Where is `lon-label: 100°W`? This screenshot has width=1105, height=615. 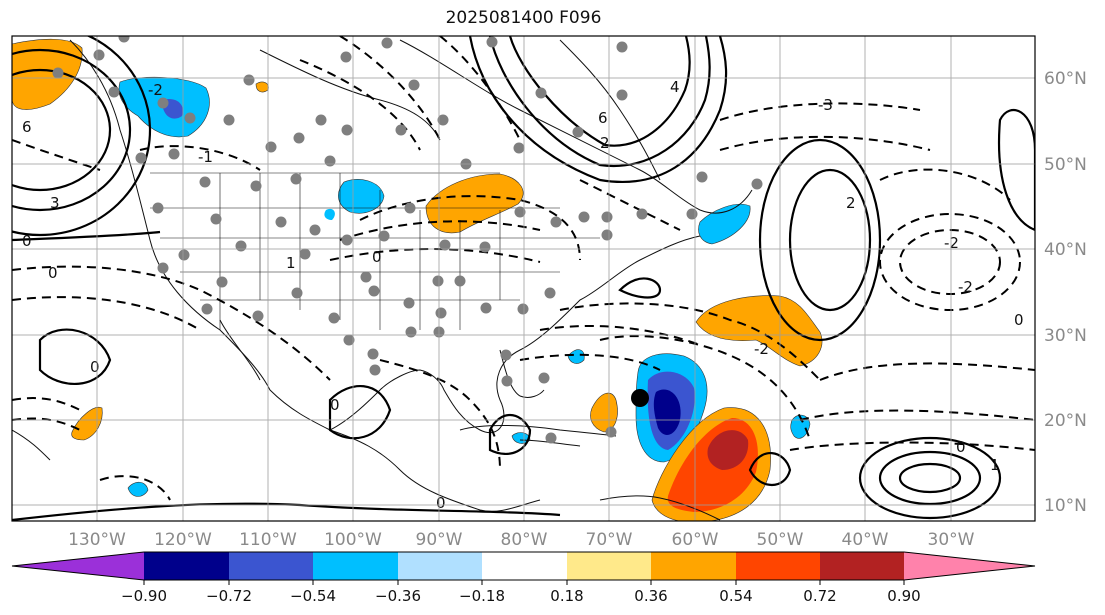
lon-label: 100°W is located at coordinates (353, 540).